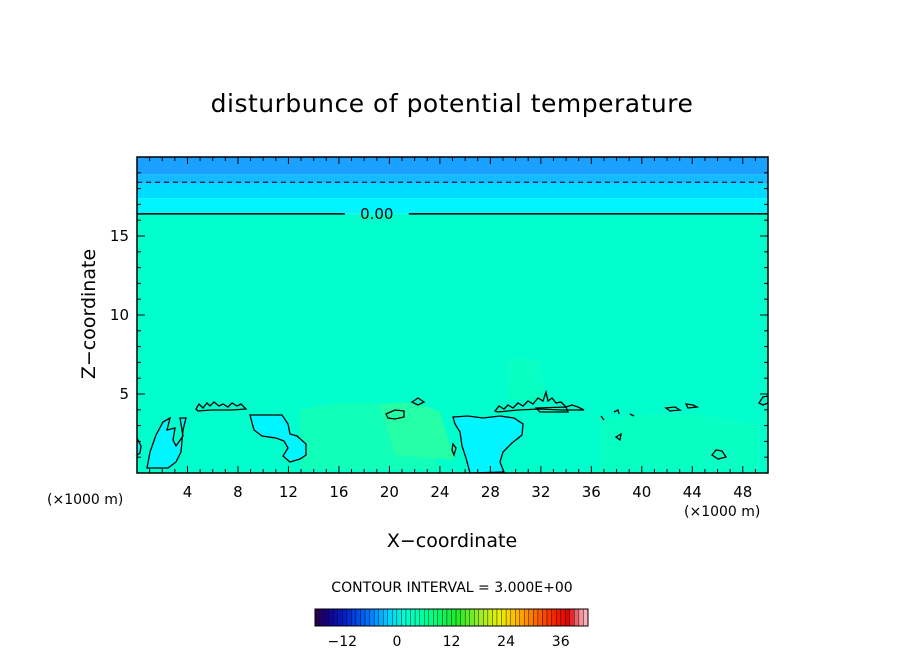 The height and width of the screenshot is (654, 904). I want to click on field-shading, so click(530, 413).